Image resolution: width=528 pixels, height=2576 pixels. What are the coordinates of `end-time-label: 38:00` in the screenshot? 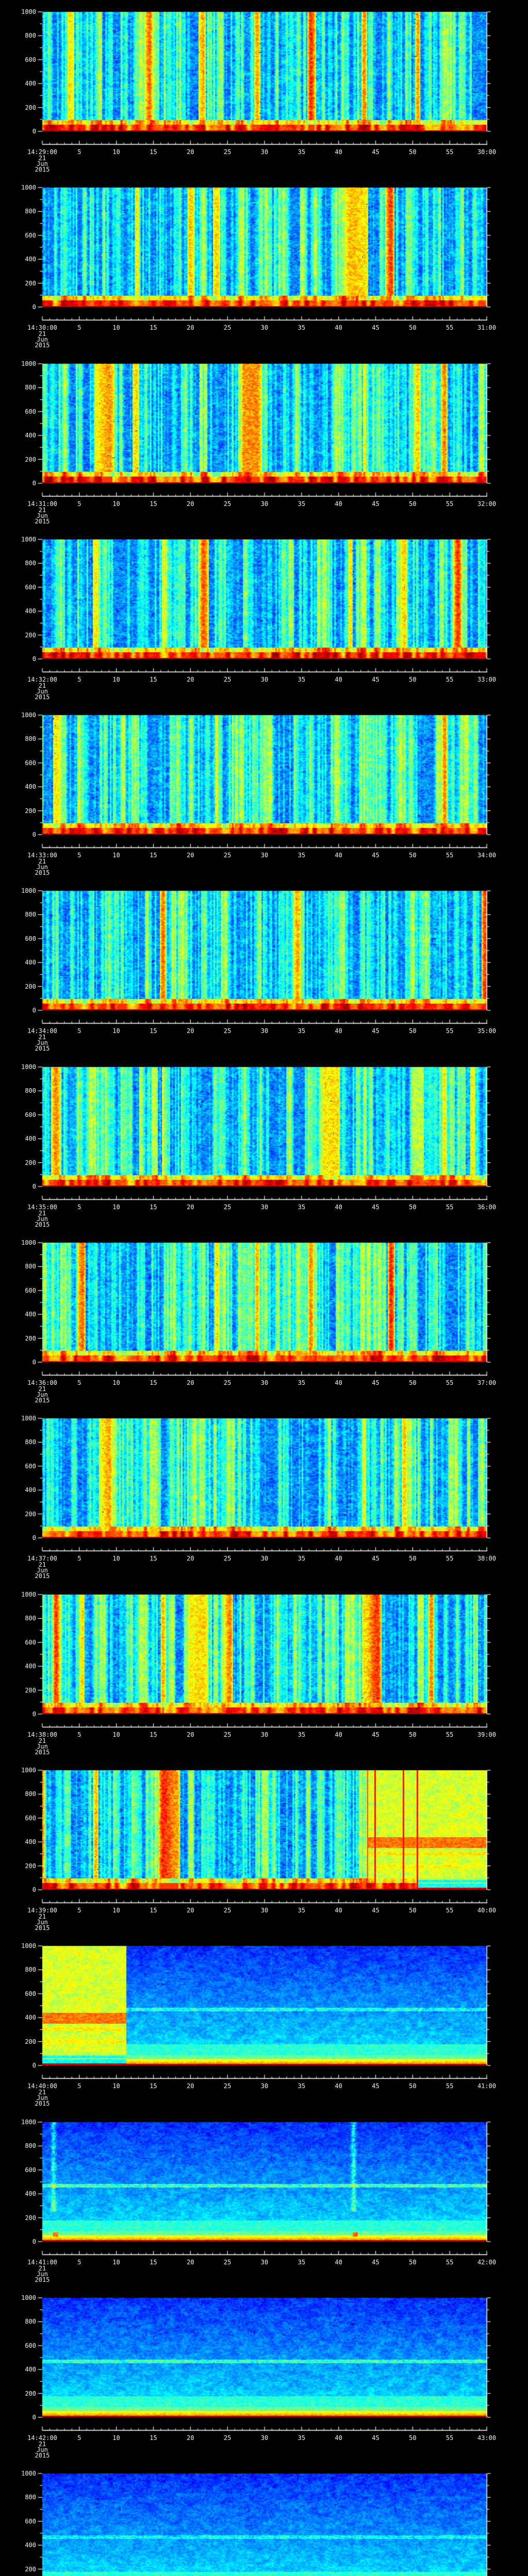 It's located at (487, 1558).